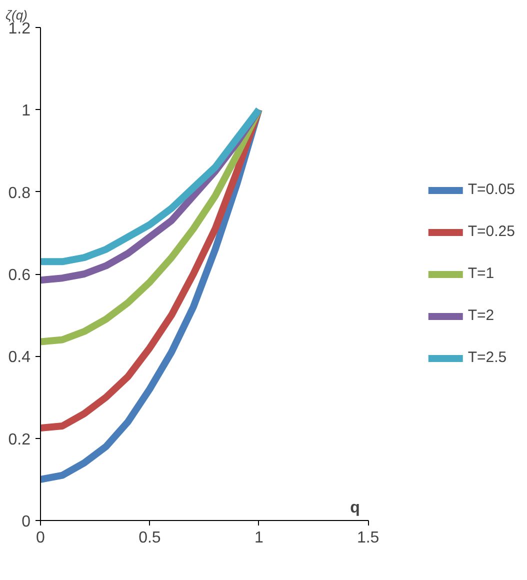 The image size is (527, 580). Describe the element at coordinates (481, 315) in the screenshot. I see `legend-label: T=2` at that location.